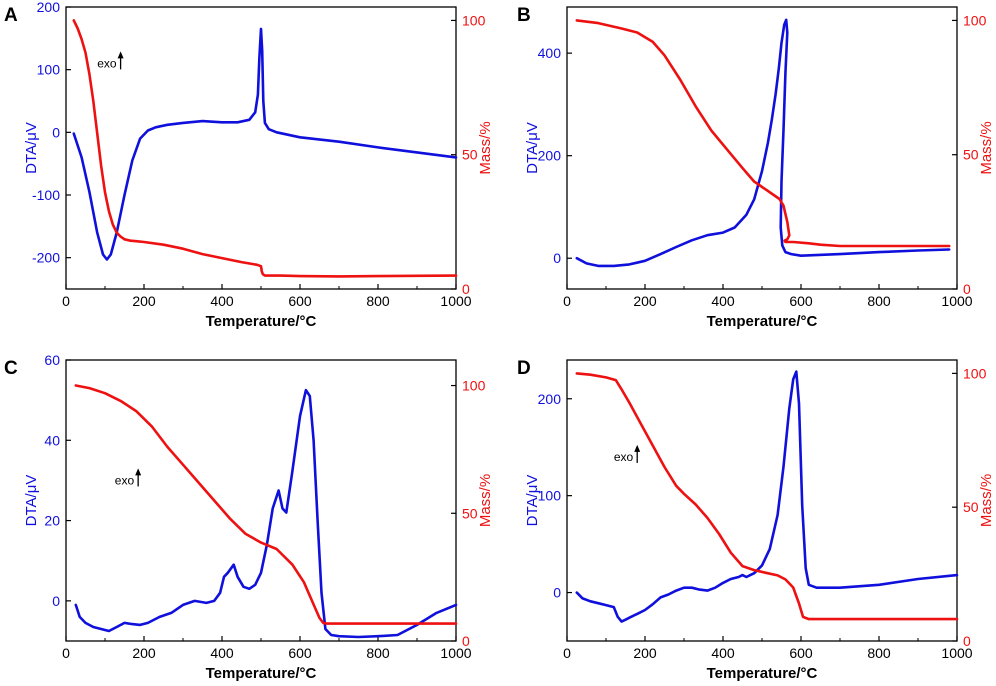  I want to click on y-right-tick-label-b: 100, so click(975, 20).